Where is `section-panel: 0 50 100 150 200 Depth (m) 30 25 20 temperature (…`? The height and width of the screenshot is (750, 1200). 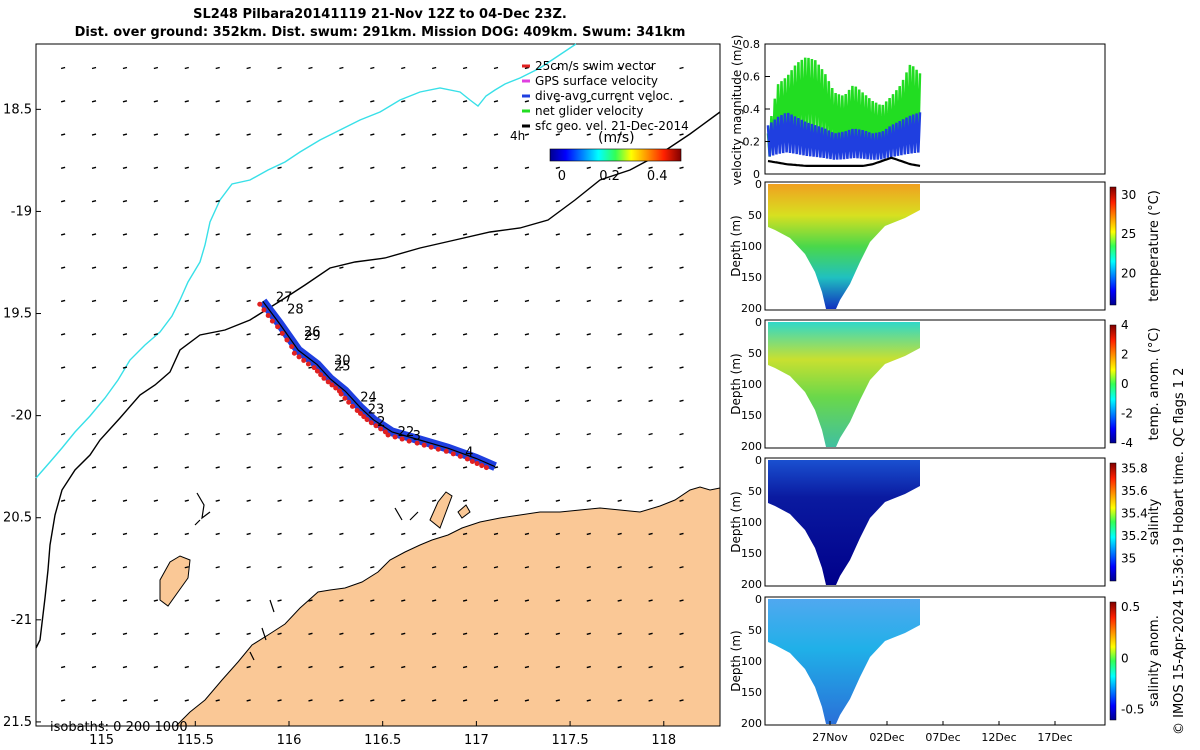
section-panel: 0 50 100 150 200 Depth (m) 30 25 20 temperature (… is located at coordinates (945, 246).